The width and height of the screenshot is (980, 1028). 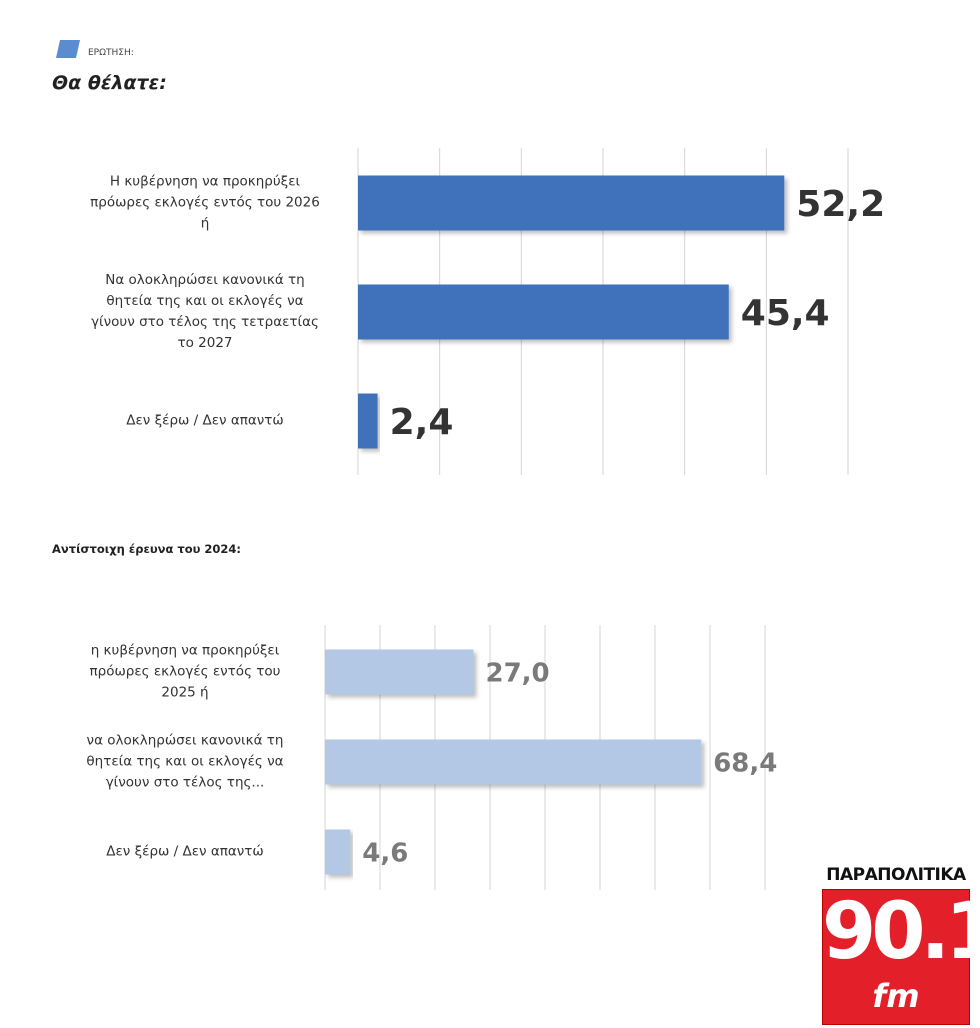 What do you see at coordinates (896, 875) in the screenshot?
I see `logo-brand: ΠΑΡΑΠΟΛΙΤΙΚΑ` at bounding box center [896, 875].